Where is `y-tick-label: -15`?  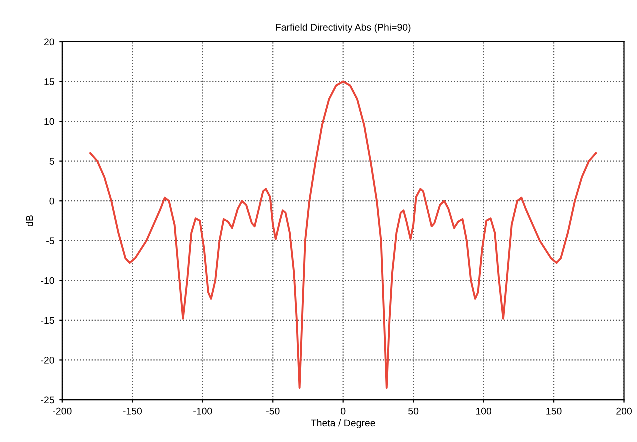
y-tick-label: -15 is located at coordinates (47, 320).